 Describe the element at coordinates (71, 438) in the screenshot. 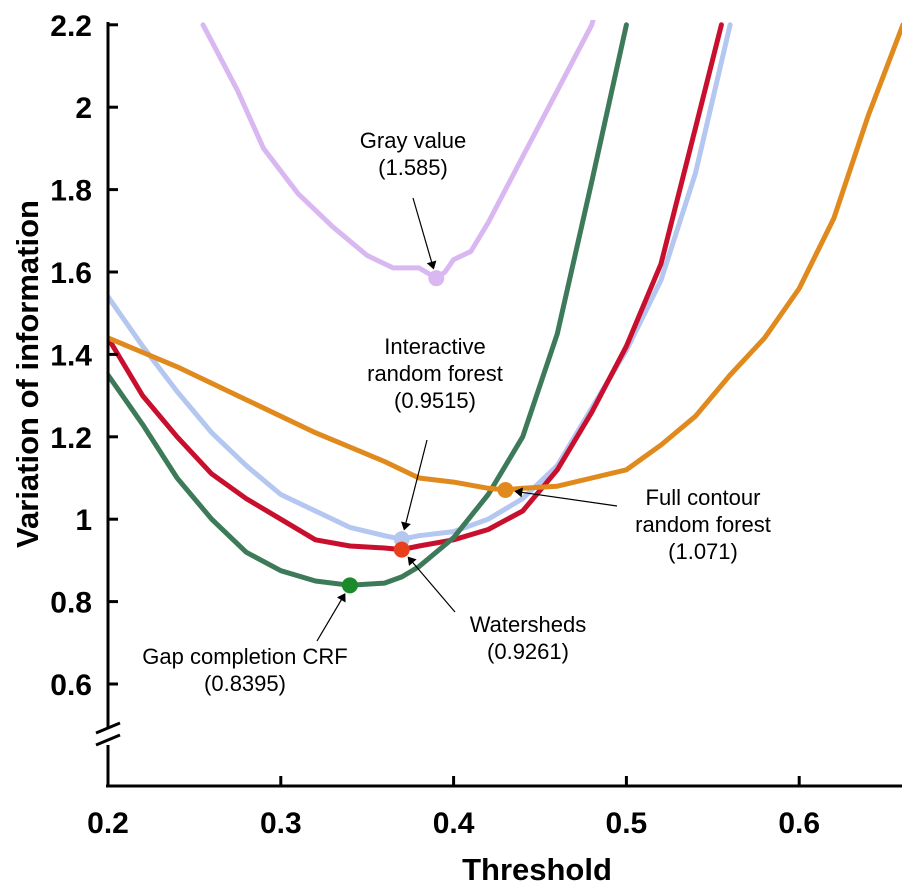

I see `y-tick-label: 1.2` at that location.